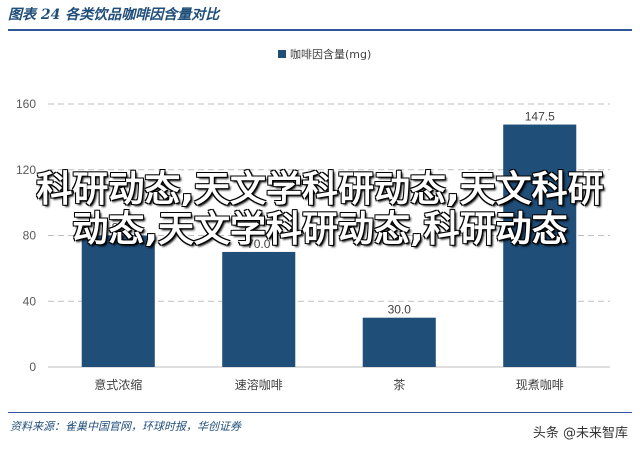 The width and height of the screenshot is (640, 451). What do you see at coordinates (399, 384) in the screenshot?
I see `x-tick-label: 茶` at bounding box center [399, 384].